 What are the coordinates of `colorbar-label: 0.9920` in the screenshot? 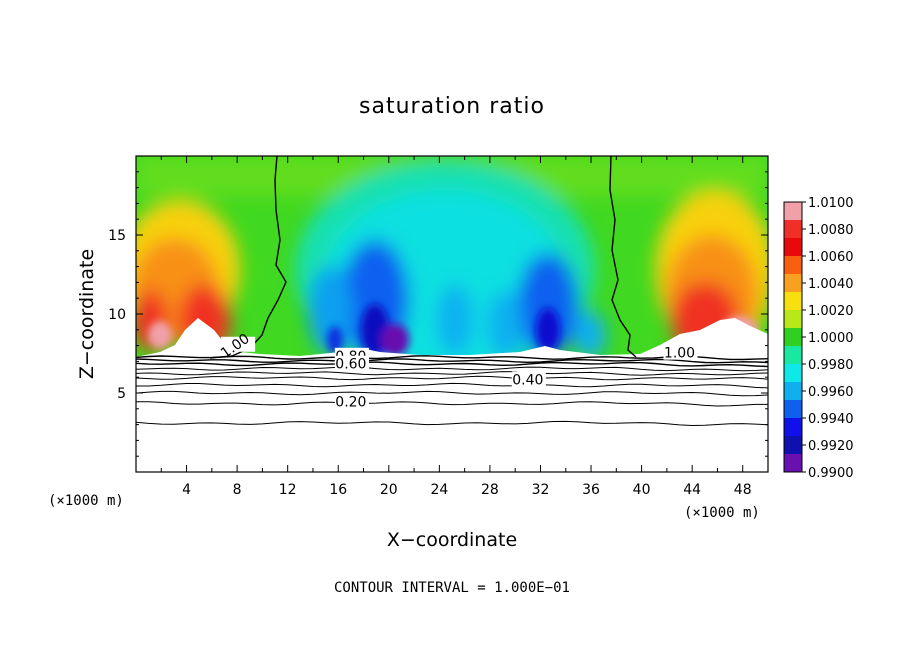 It's located at (831, 446).